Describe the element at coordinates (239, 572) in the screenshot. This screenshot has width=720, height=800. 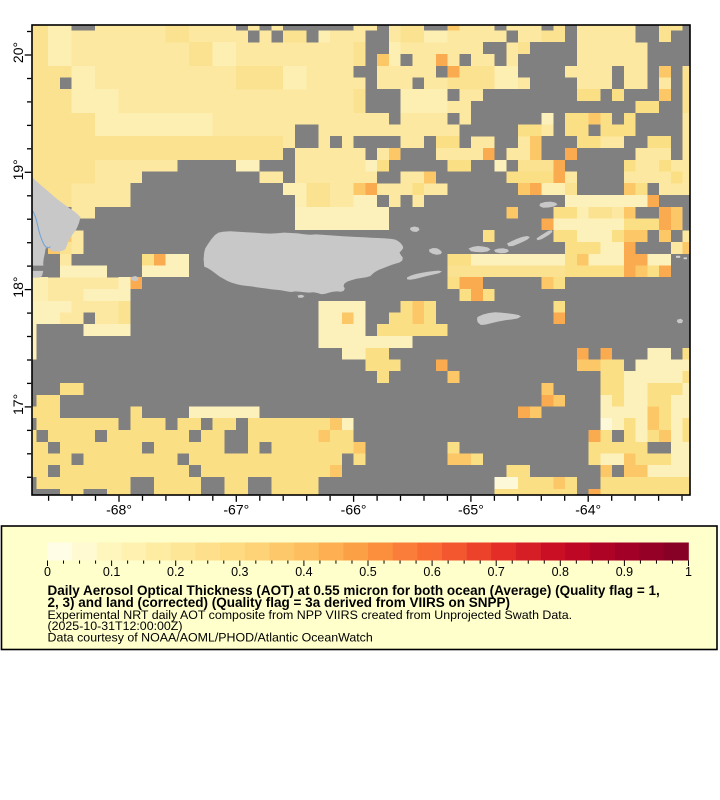
I see `svg-text: 0.3` at that location.